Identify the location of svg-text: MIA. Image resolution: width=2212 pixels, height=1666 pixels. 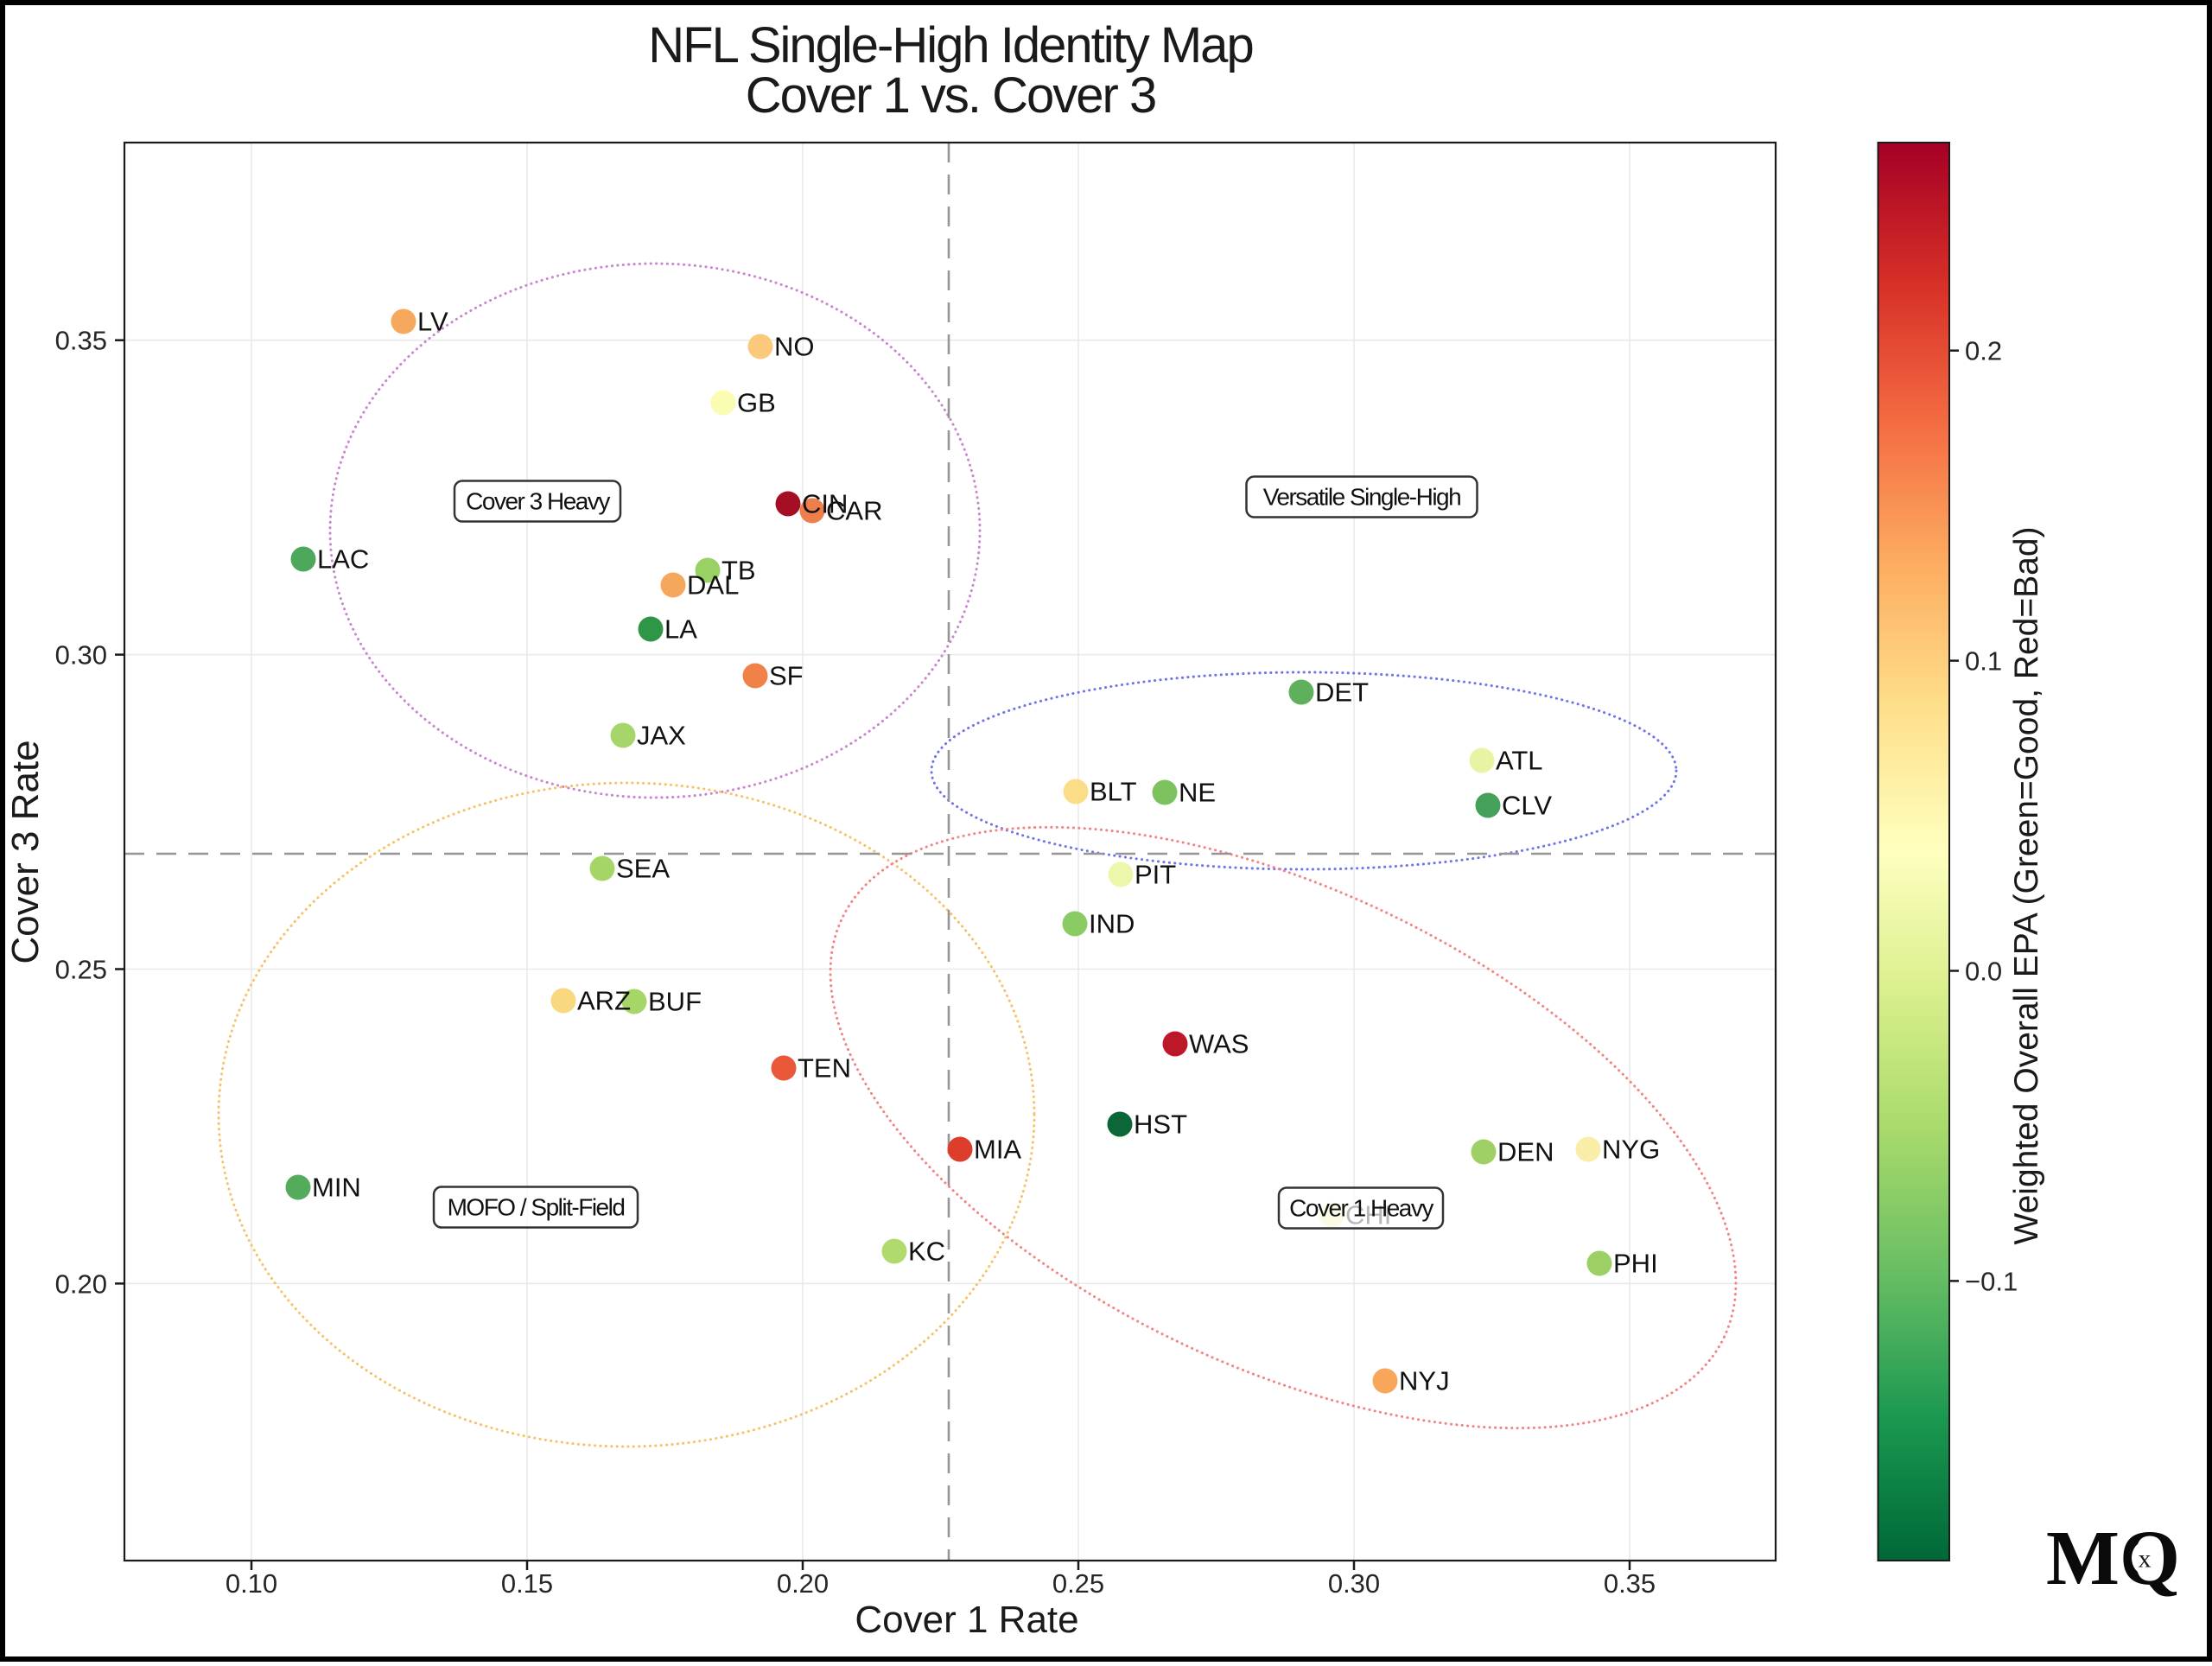
(998, 1150).